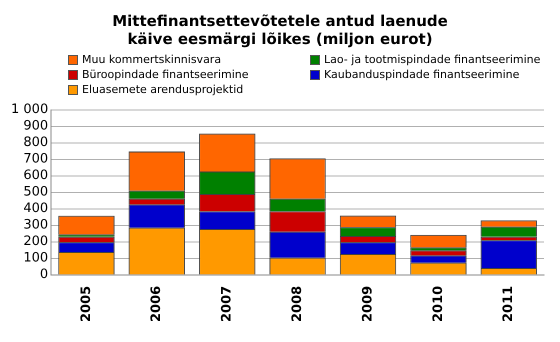 This screenshot has height=342, width=560. What do you see at coordinates (35, 225) in the screenshot?
I see `y-tick-label: 300` at bounding box center [35, 225].